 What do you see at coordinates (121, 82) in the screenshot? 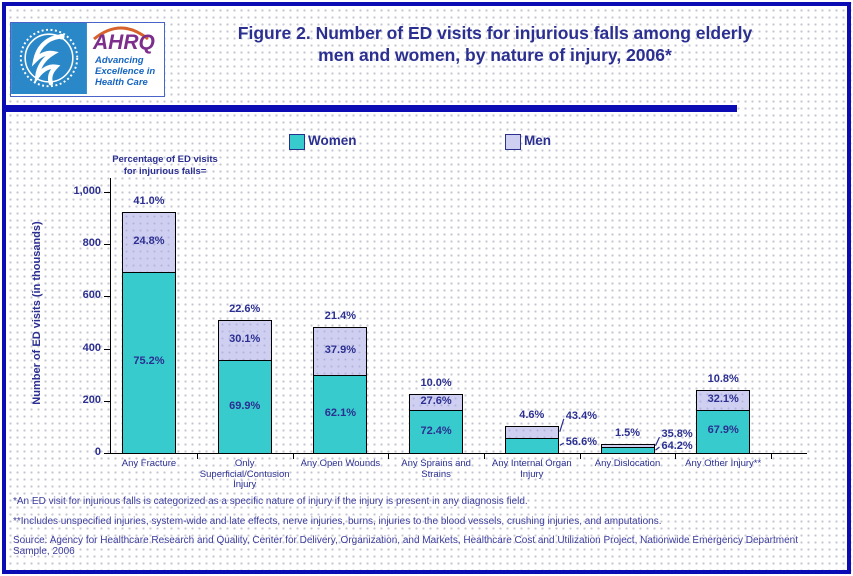
I see `ahrq-tagline-line3: Health Care` at bounding box center [121, 82].